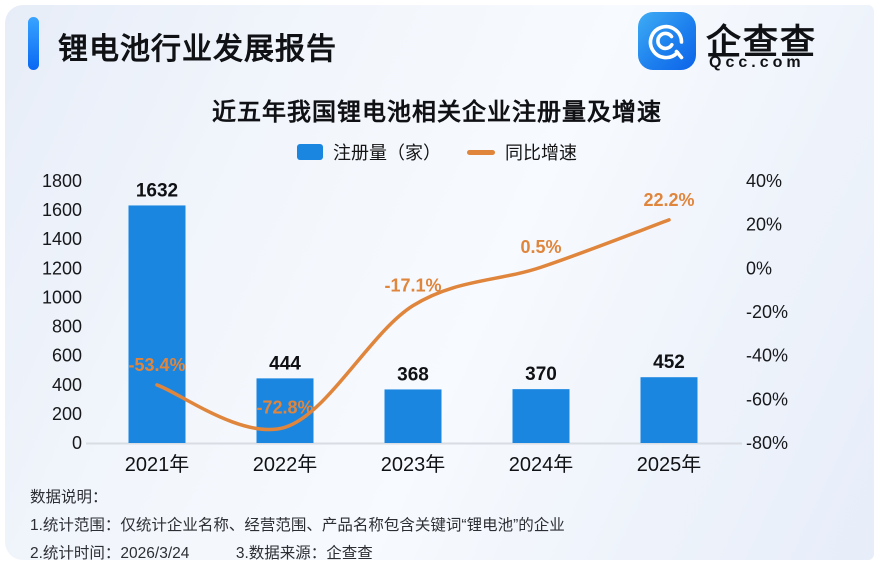 The width and height of the screenshot is (874, 566). I want to click on growth-value-label: -72.8%, so click(284, 407).